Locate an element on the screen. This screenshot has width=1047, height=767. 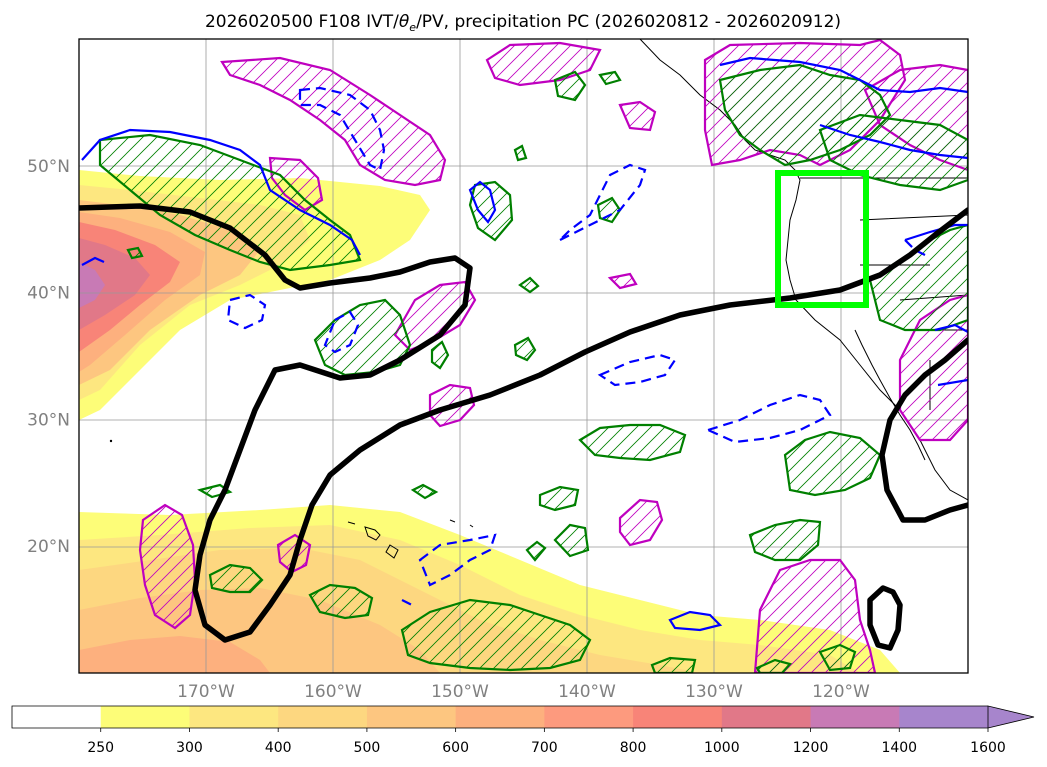
lat-tick-labels: 20°N 30°N 40°N 50°N is located at coordinates (48, 357).